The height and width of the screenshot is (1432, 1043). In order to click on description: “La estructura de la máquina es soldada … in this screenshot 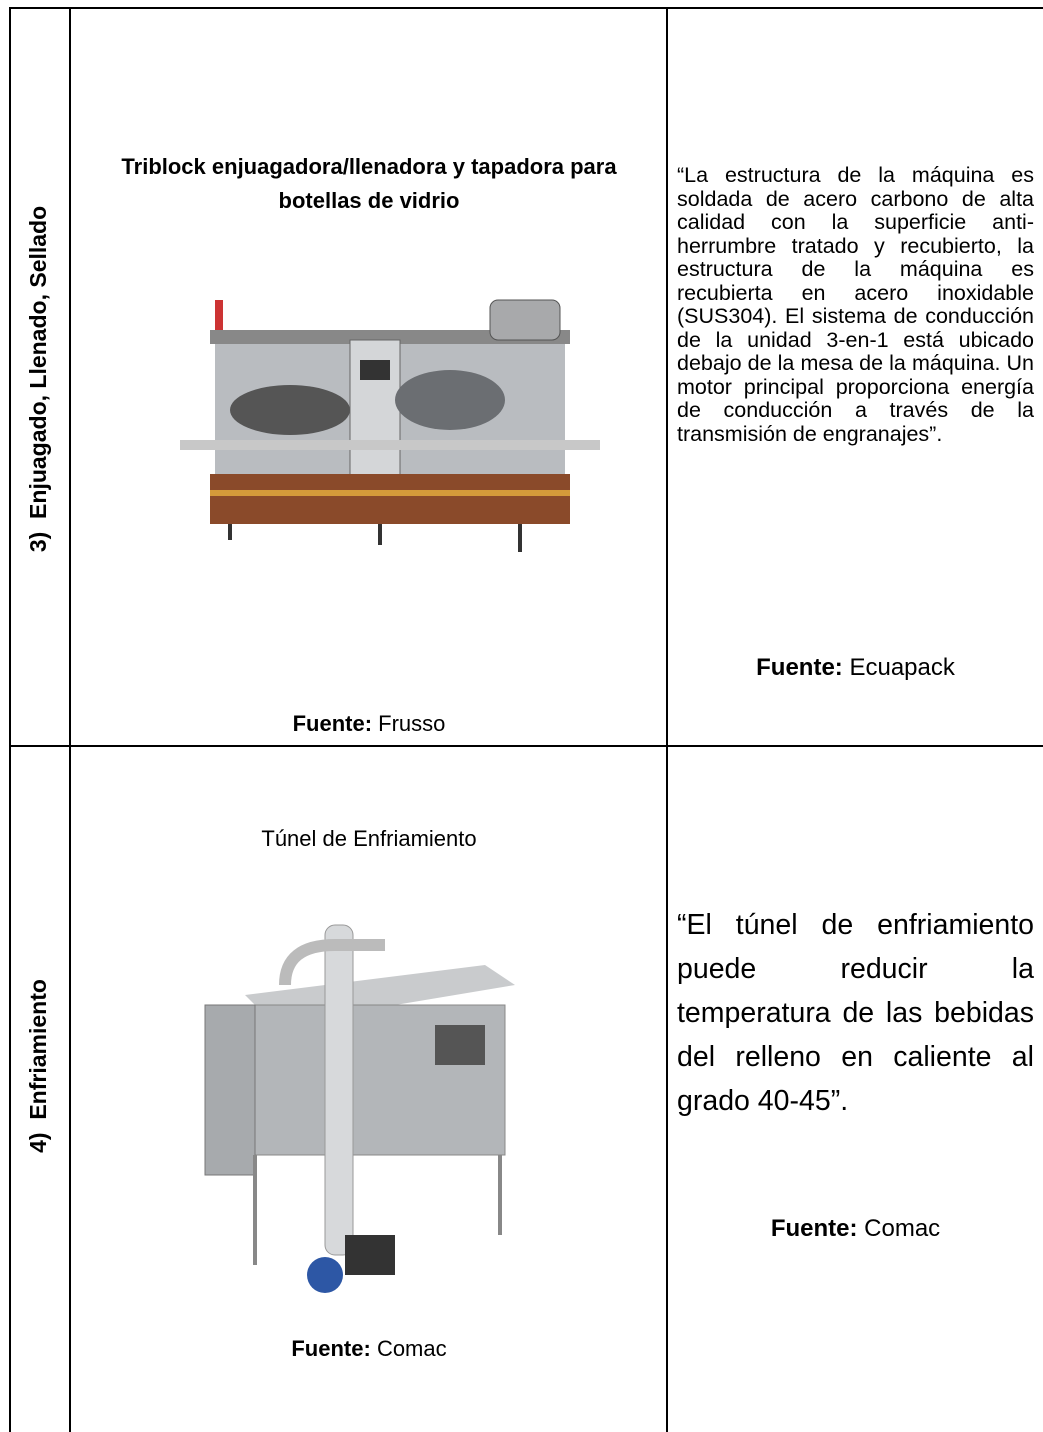, I will do `click(855, 304)`.